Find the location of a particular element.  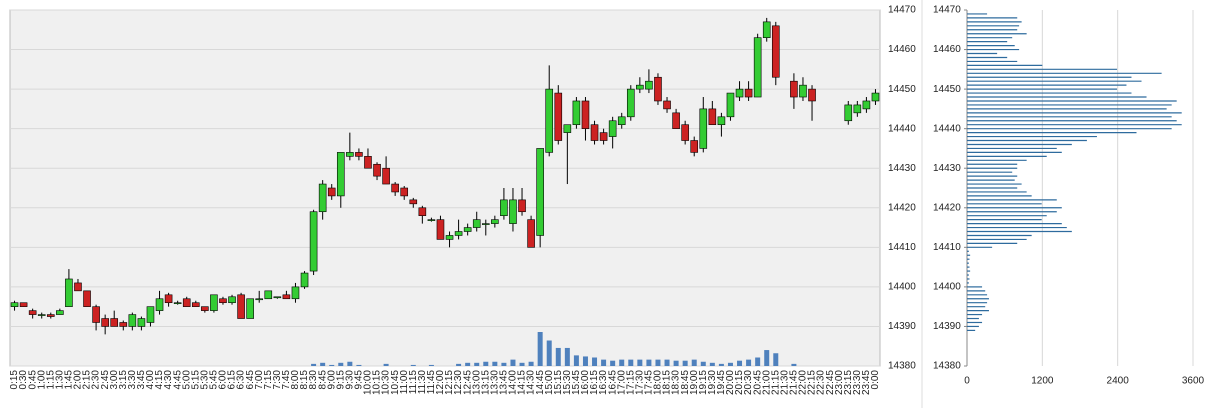

x-tick-label: 22:30 is located at coordinates (821, 382).